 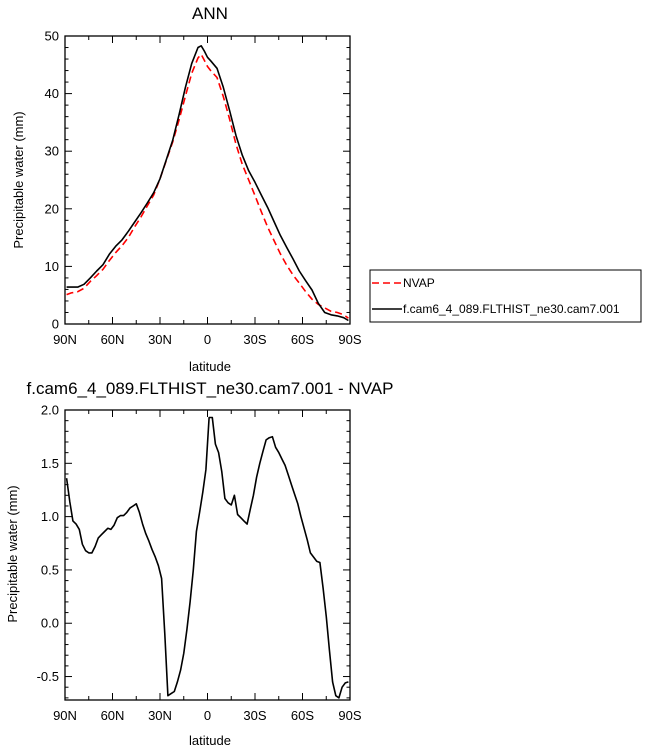 I want to click on top-x-axis-label: latitude, so click(x=210, y=366).